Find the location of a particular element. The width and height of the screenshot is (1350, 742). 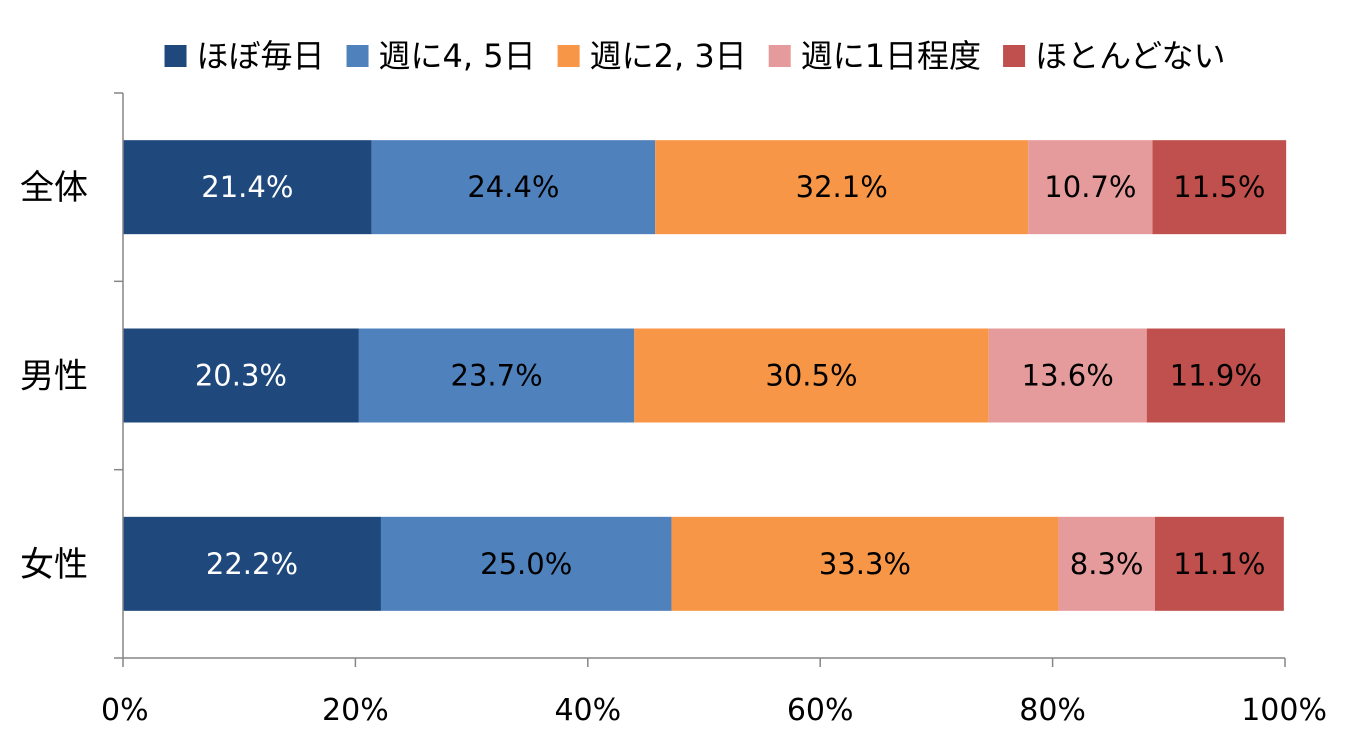

legend-item: ほとんどない is located at coordinates (1114, 56).